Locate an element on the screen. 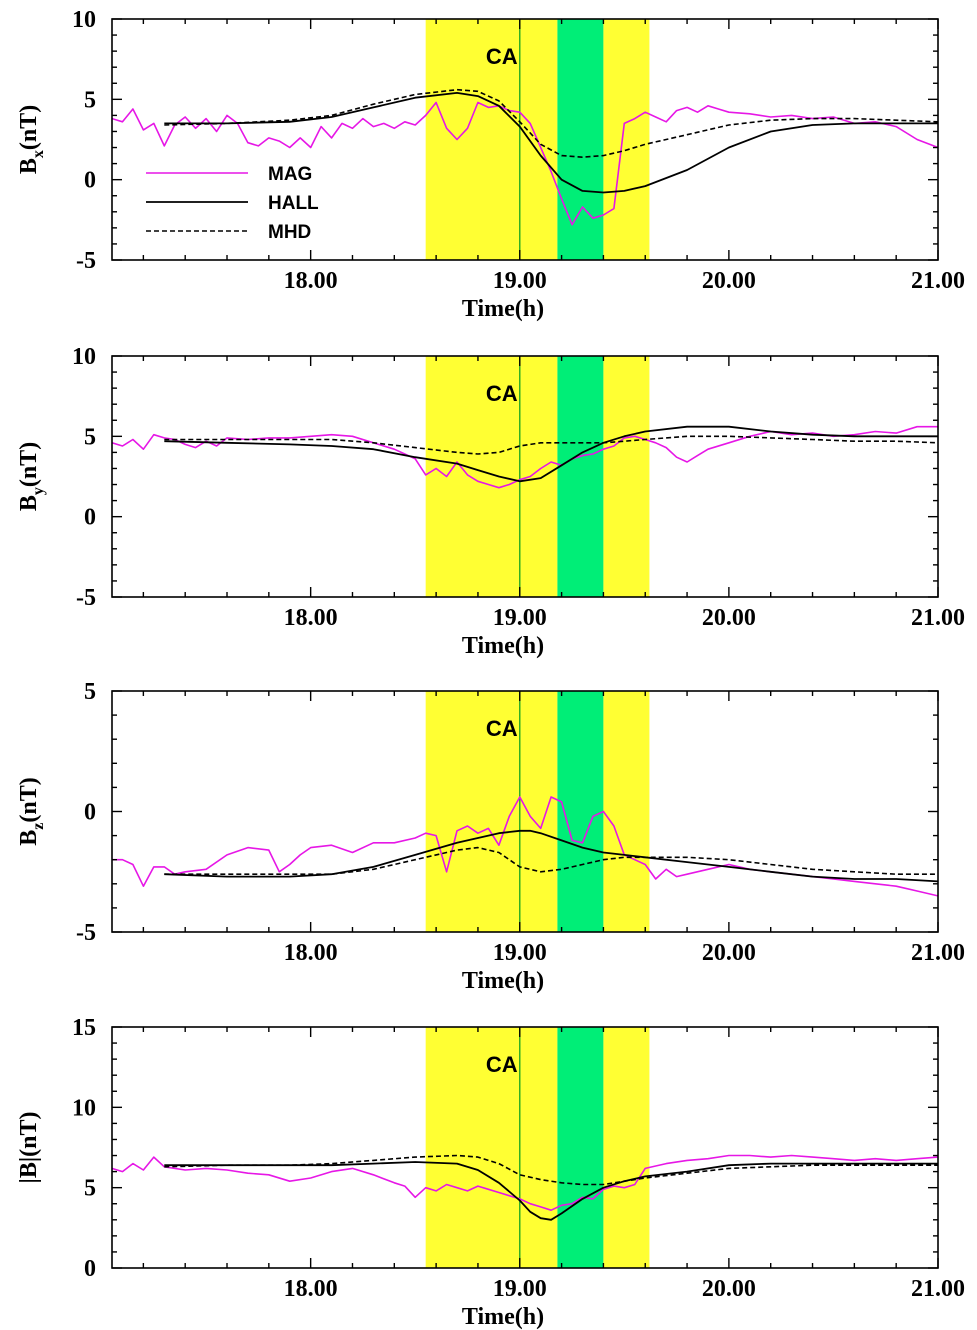 The height and width of the screenshot is (1330, 977). y-axis-title: Bz(nT) is located at coordinates (31, 811).